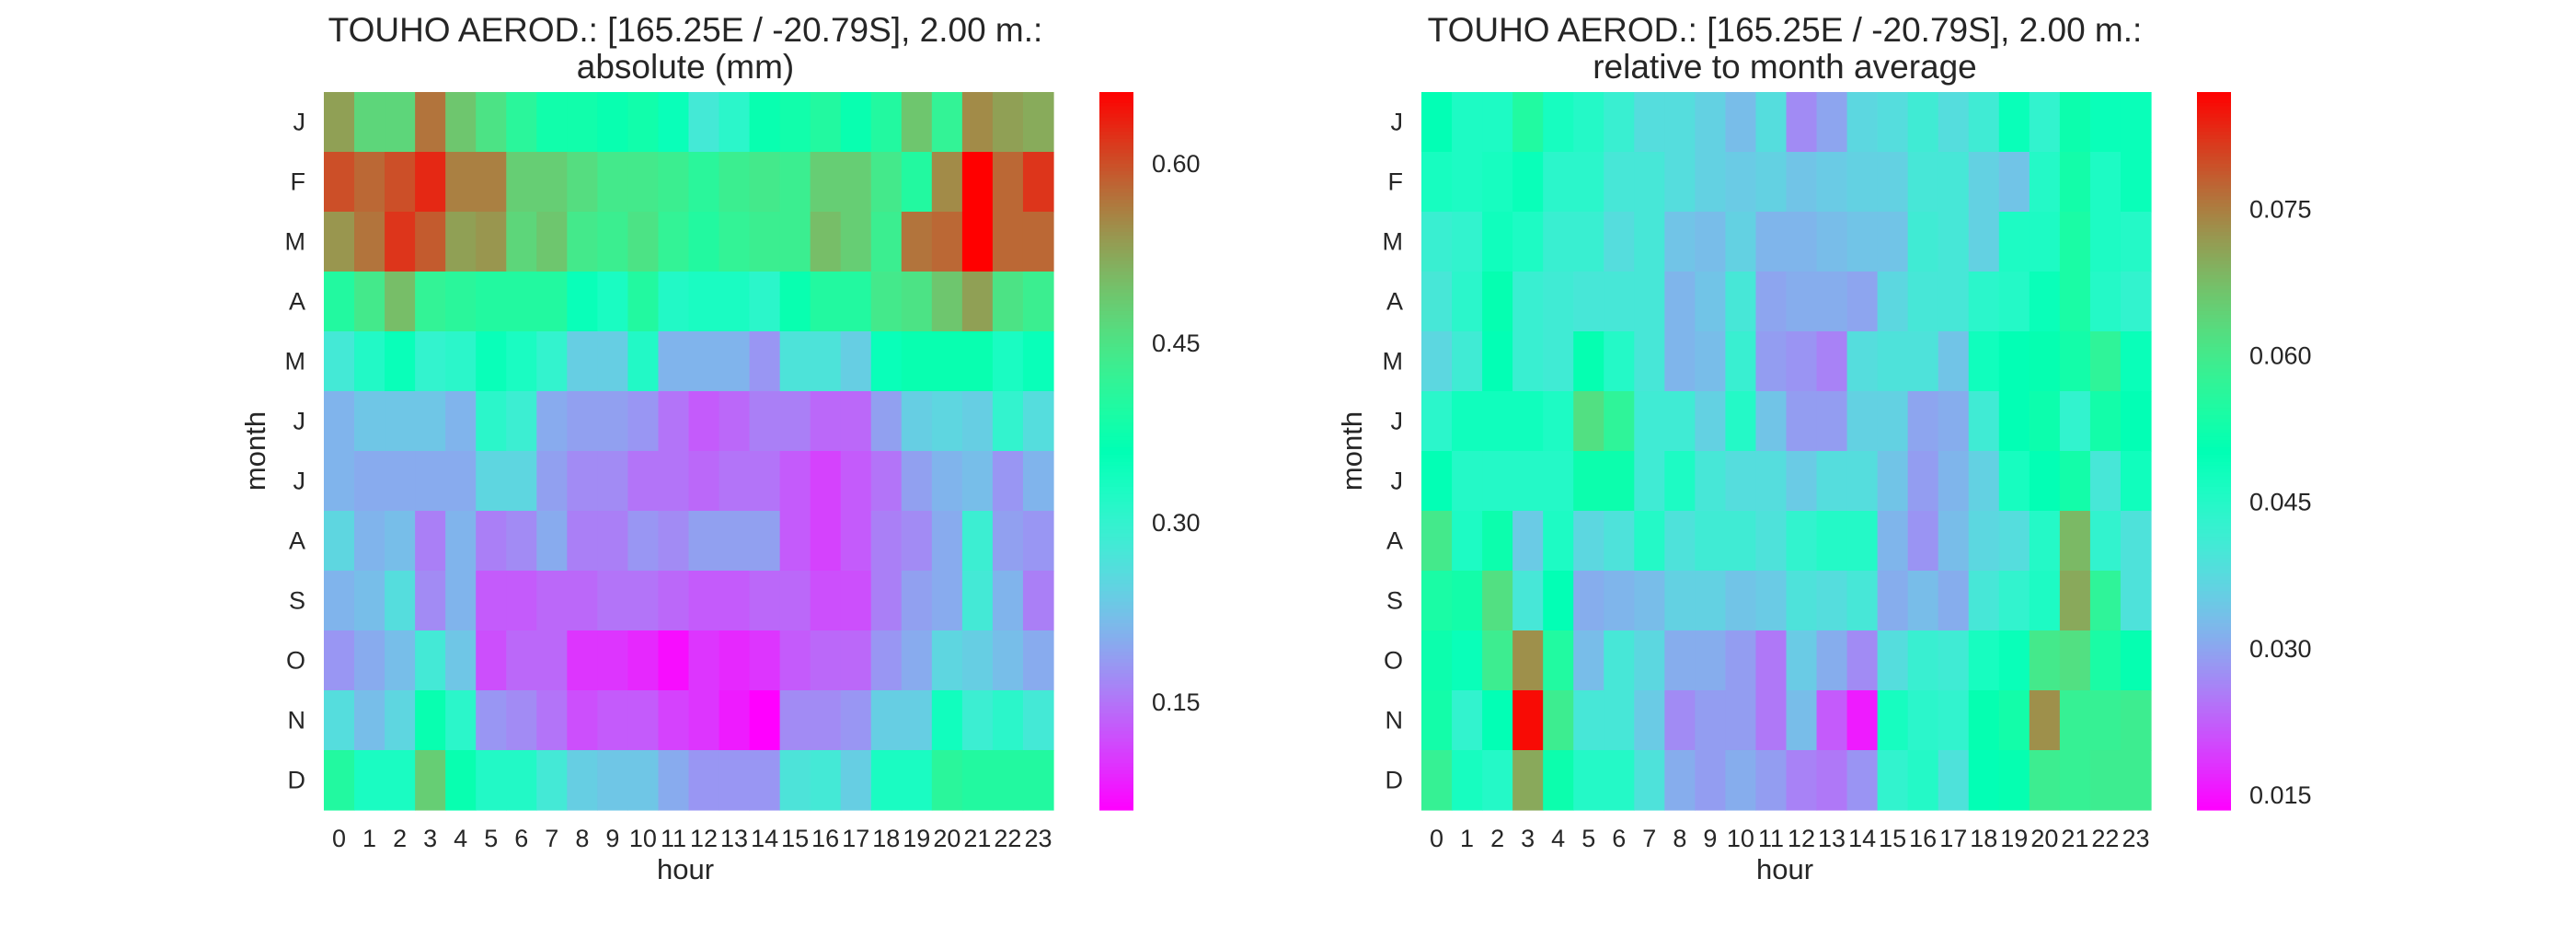  Describe the element at coordinates (1679, 838) in the screenshot. I see `x-tick-label: 8` at that location.